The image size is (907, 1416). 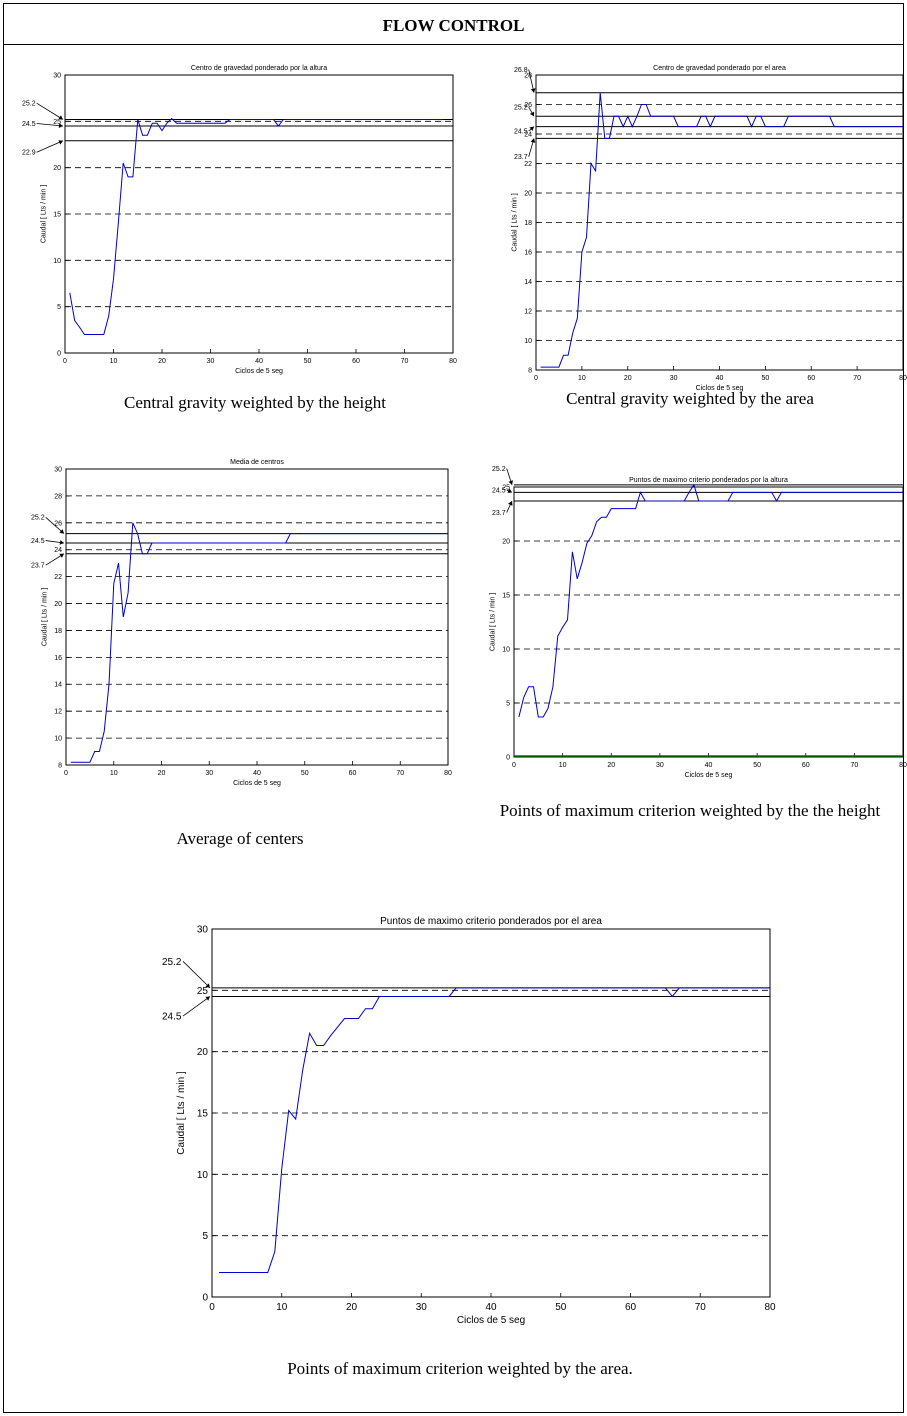 What do you see at coordinates (57, 214) in the screenshot?
I see `y-tick-label: 15` at bounding box center [57, 214].